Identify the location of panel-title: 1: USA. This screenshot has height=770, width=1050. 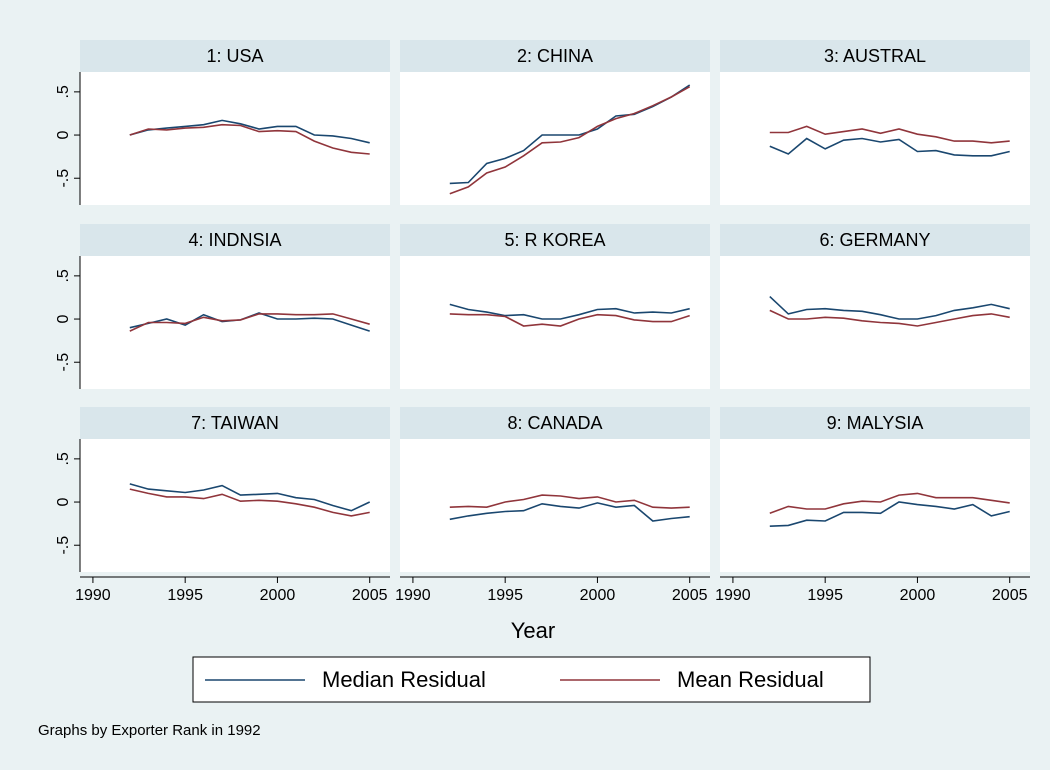
(234, 56).